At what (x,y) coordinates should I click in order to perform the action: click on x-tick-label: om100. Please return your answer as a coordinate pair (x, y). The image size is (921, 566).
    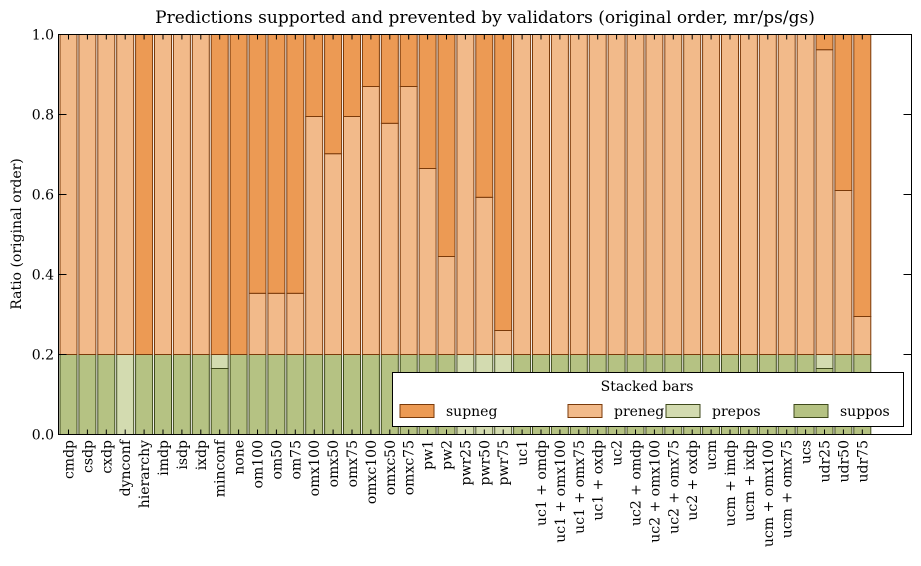
    Looking at the image, I should click on (259, 464).